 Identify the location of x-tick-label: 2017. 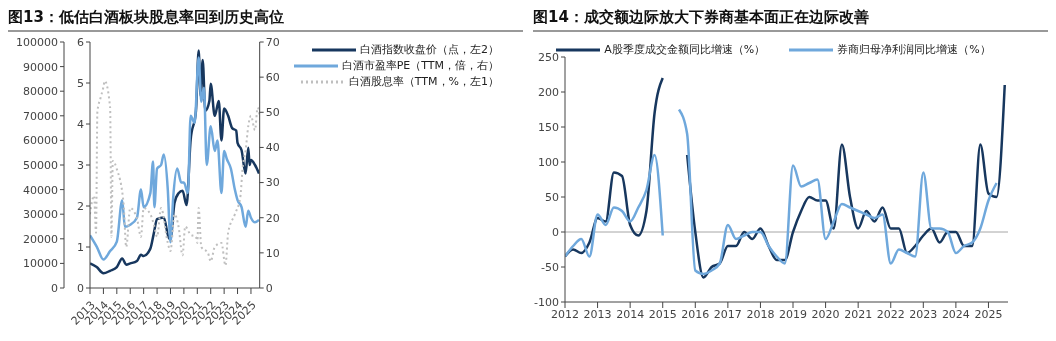
(727, 314).